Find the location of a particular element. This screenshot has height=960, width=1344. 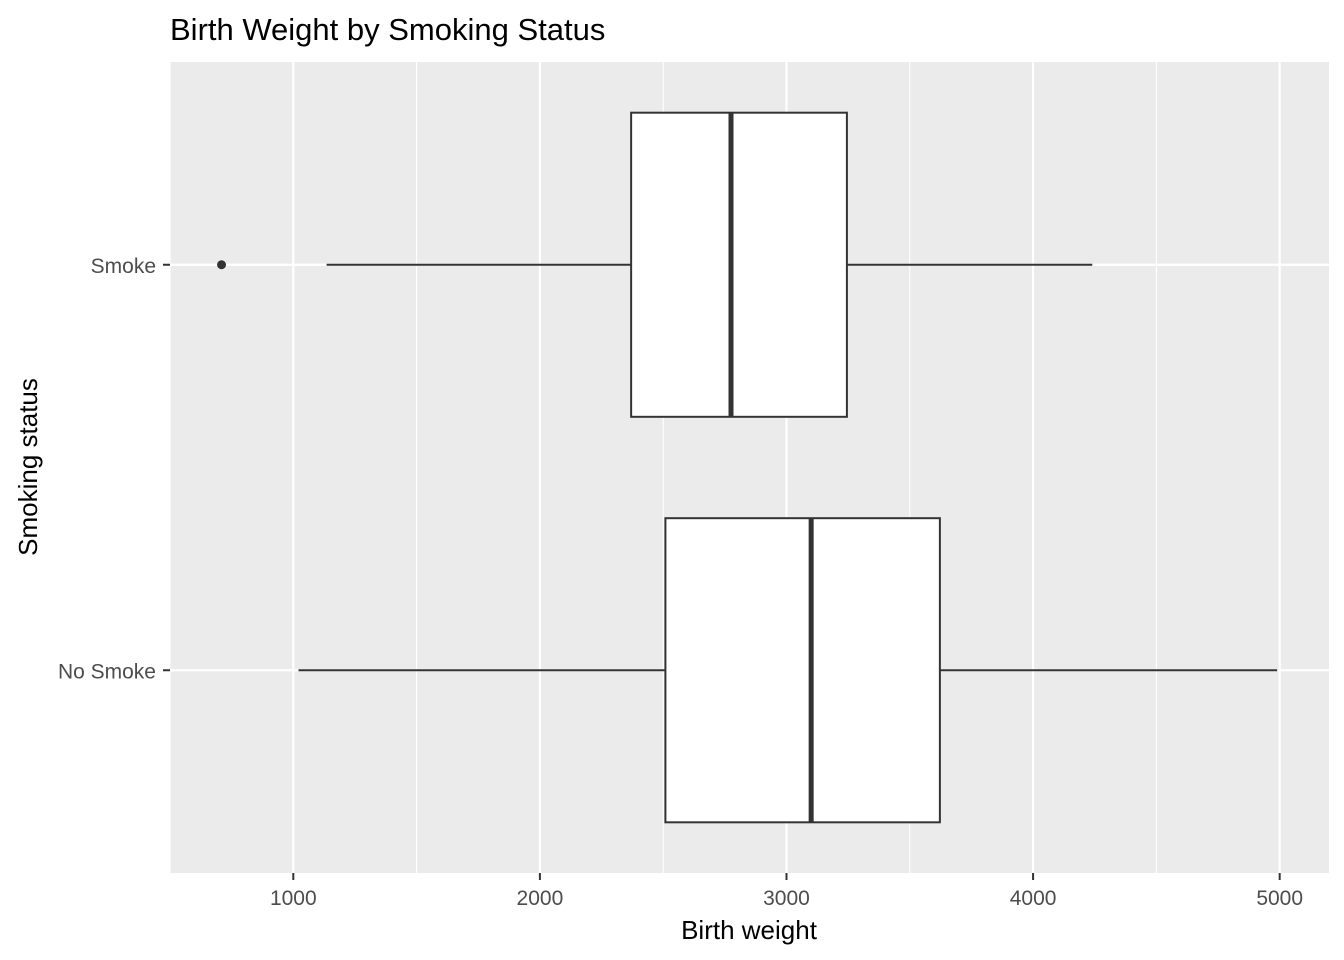

x-axis: 1000 2000 3000 4000 5000 is located at coordinates (786, 891).